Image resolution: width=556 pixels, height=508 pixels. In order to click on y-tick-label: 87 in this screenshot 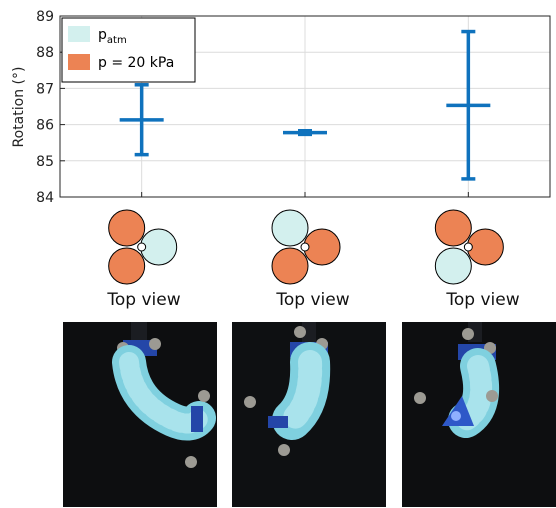, I will do `click(45, 89)`.